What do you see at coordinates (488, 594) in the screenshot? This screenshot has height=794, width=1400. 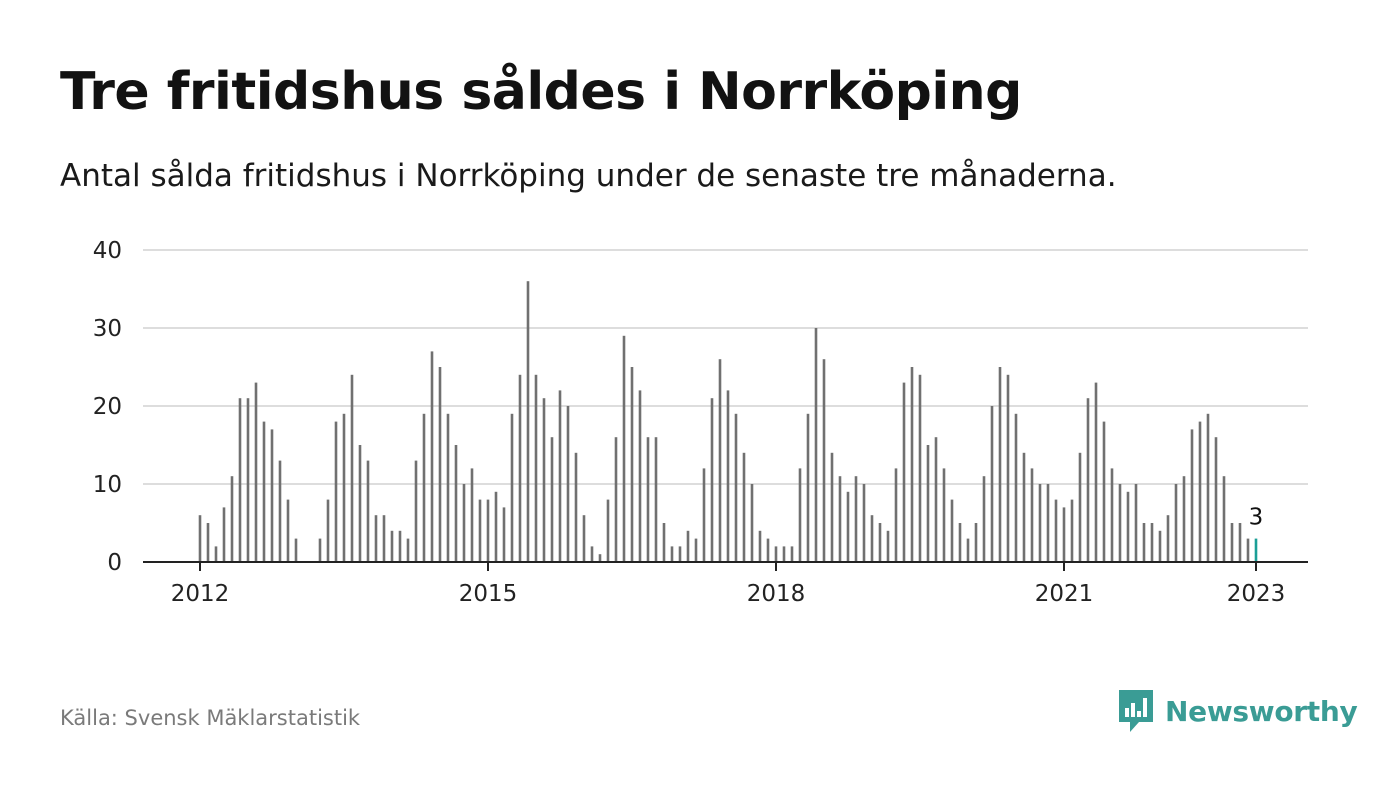 I see `x-tick-label: 2015` at bounding box center [488, 594].